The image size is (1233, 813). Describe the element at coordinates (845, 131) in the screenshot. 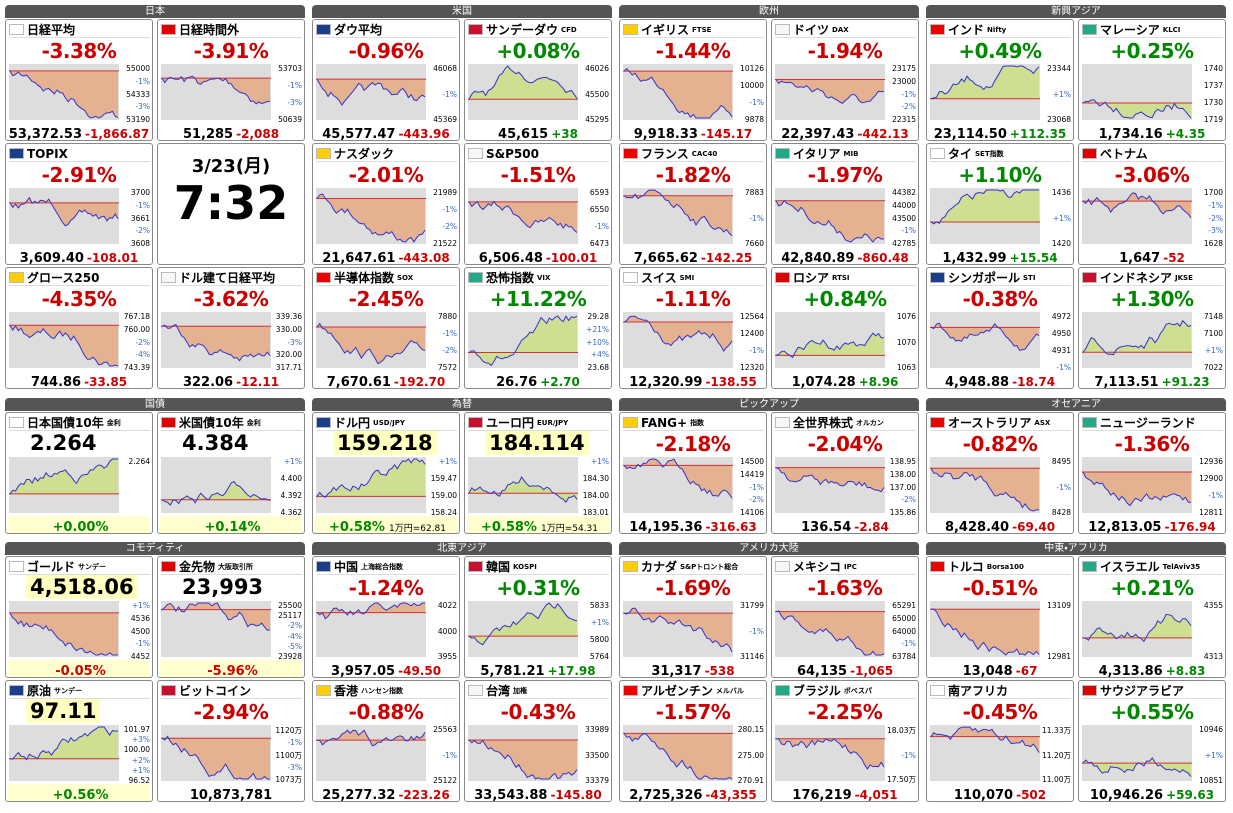

I see `bottom-row: 22,397.43 -442.13` at that location.